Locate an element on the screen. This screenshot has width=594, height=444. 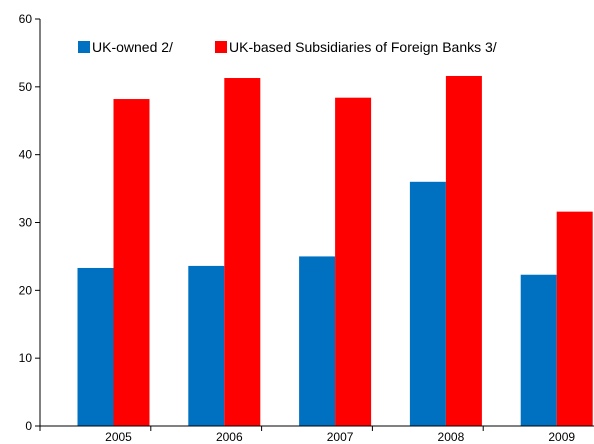
bar-uk-based-subsidiaries-2009 is located at coordinates (574, 318).